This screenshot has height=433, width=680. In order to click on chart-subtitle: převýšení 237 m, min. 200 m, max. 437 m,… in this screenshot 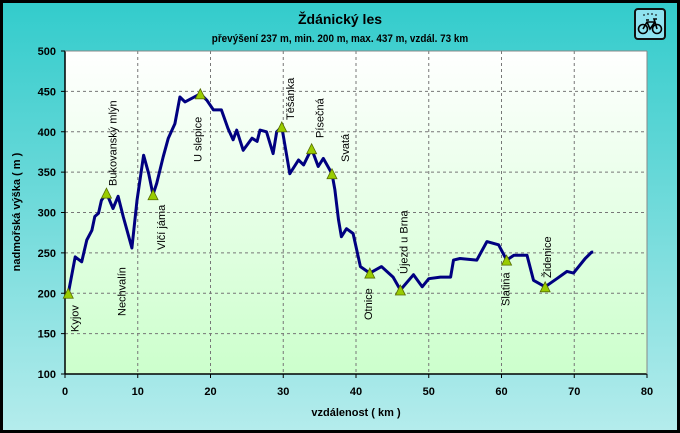, I will do `click(340, 39)`.